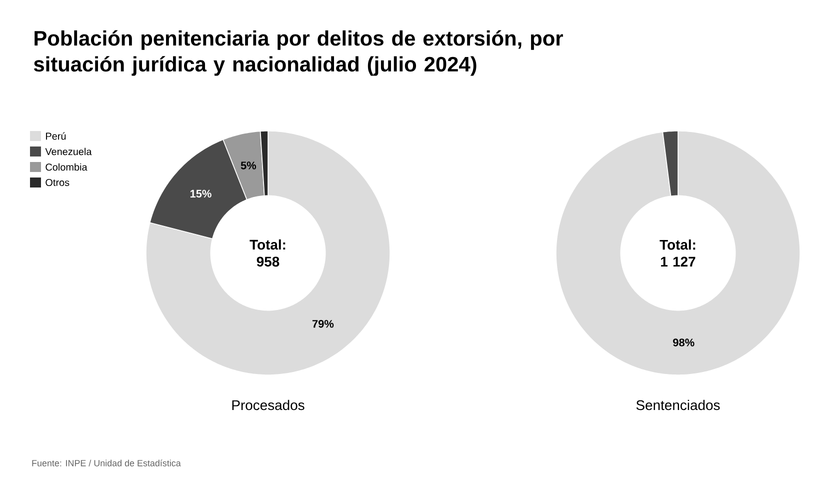 Image resolution: width=839 pixels, height=481 pixels. I want to click on legend-label: Venezuela, so click(68, 152).